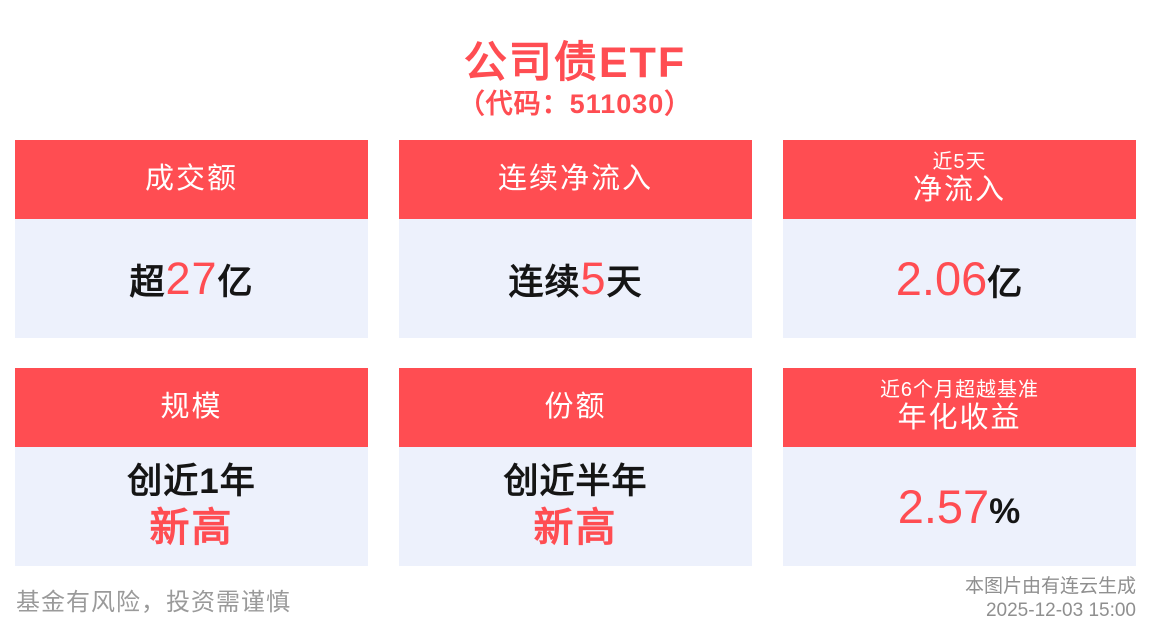  Describe the element at coordinates (1050, 586) in the screenshot. I see `credit-source: 本图片由有连云生成` at that location.